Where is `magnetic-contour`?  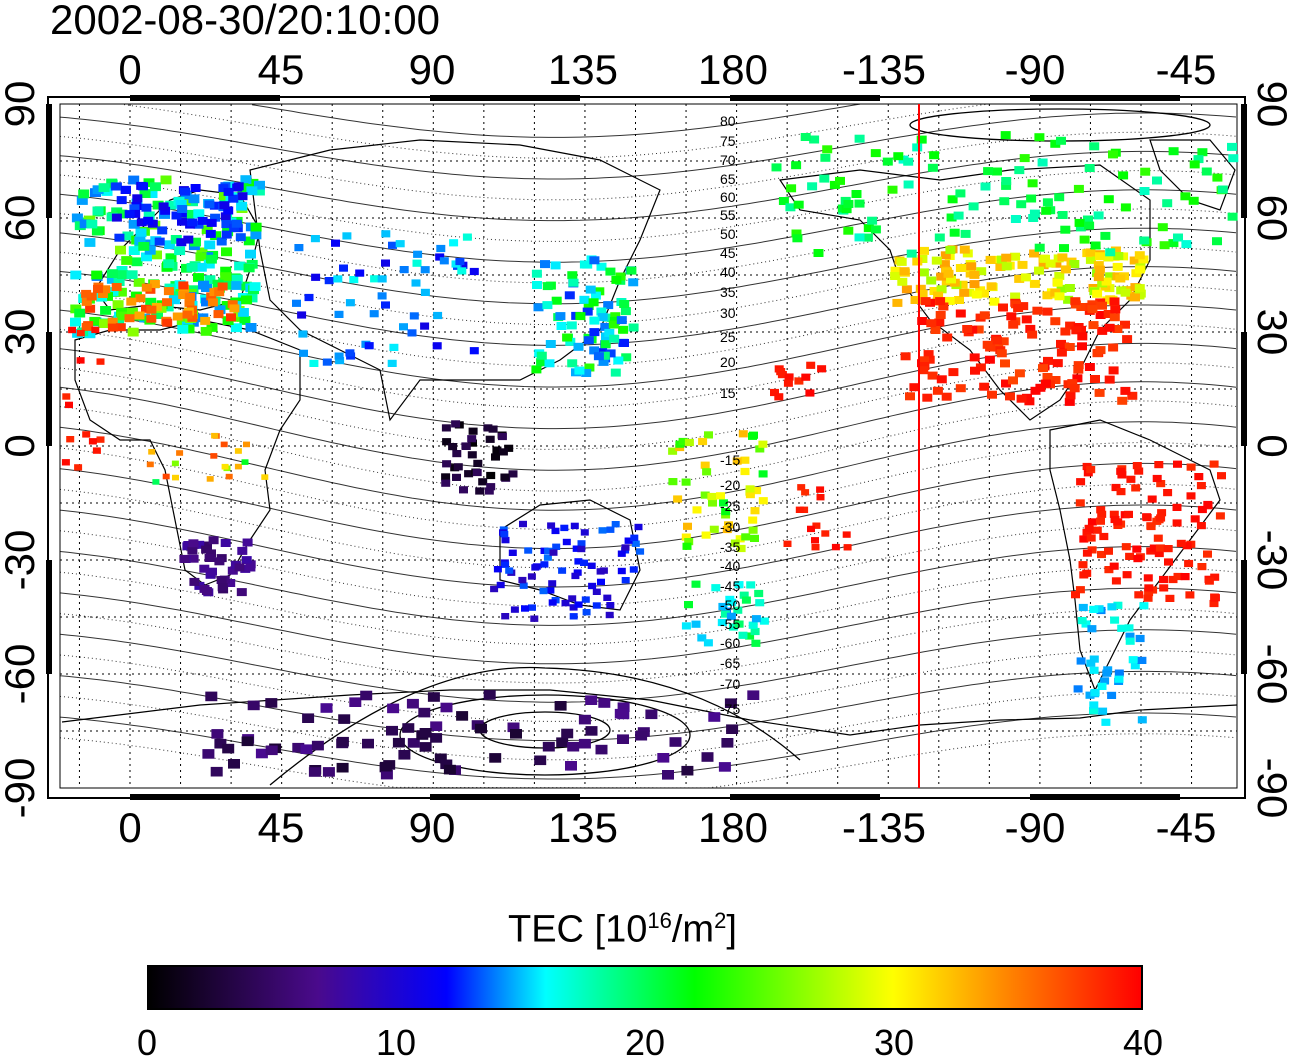 magnetic-contour is located at coordinates (648, 286).